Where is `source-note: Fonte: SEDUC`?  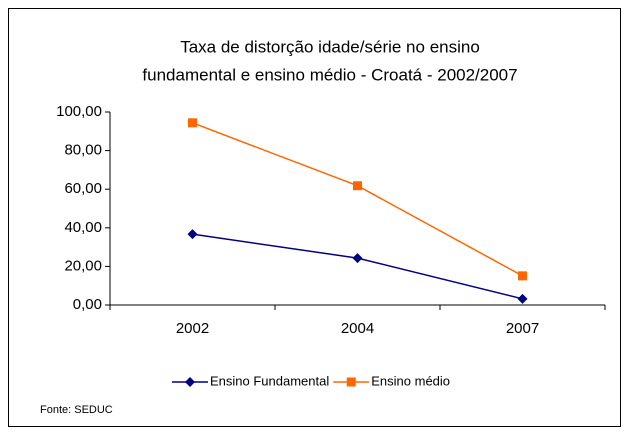 source-note: Fonte: SEDUC is located at coordinates (76, 410).